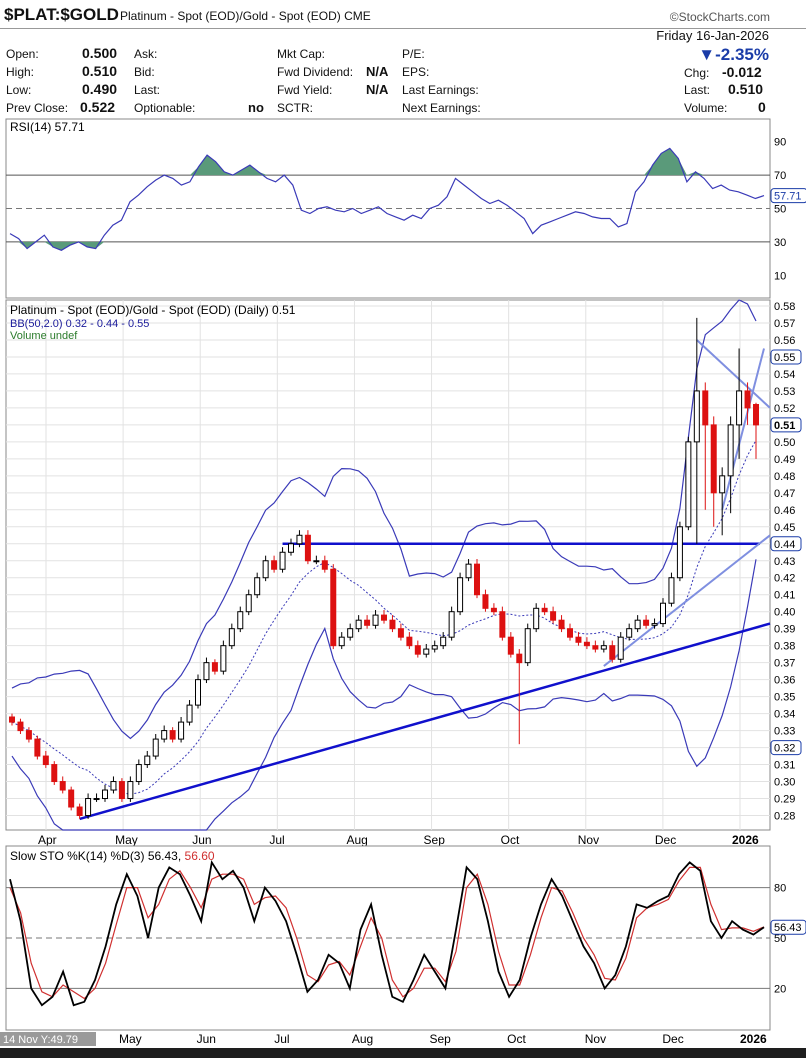  I want to click on rsi-tick-label: 10, so click(780, 276).